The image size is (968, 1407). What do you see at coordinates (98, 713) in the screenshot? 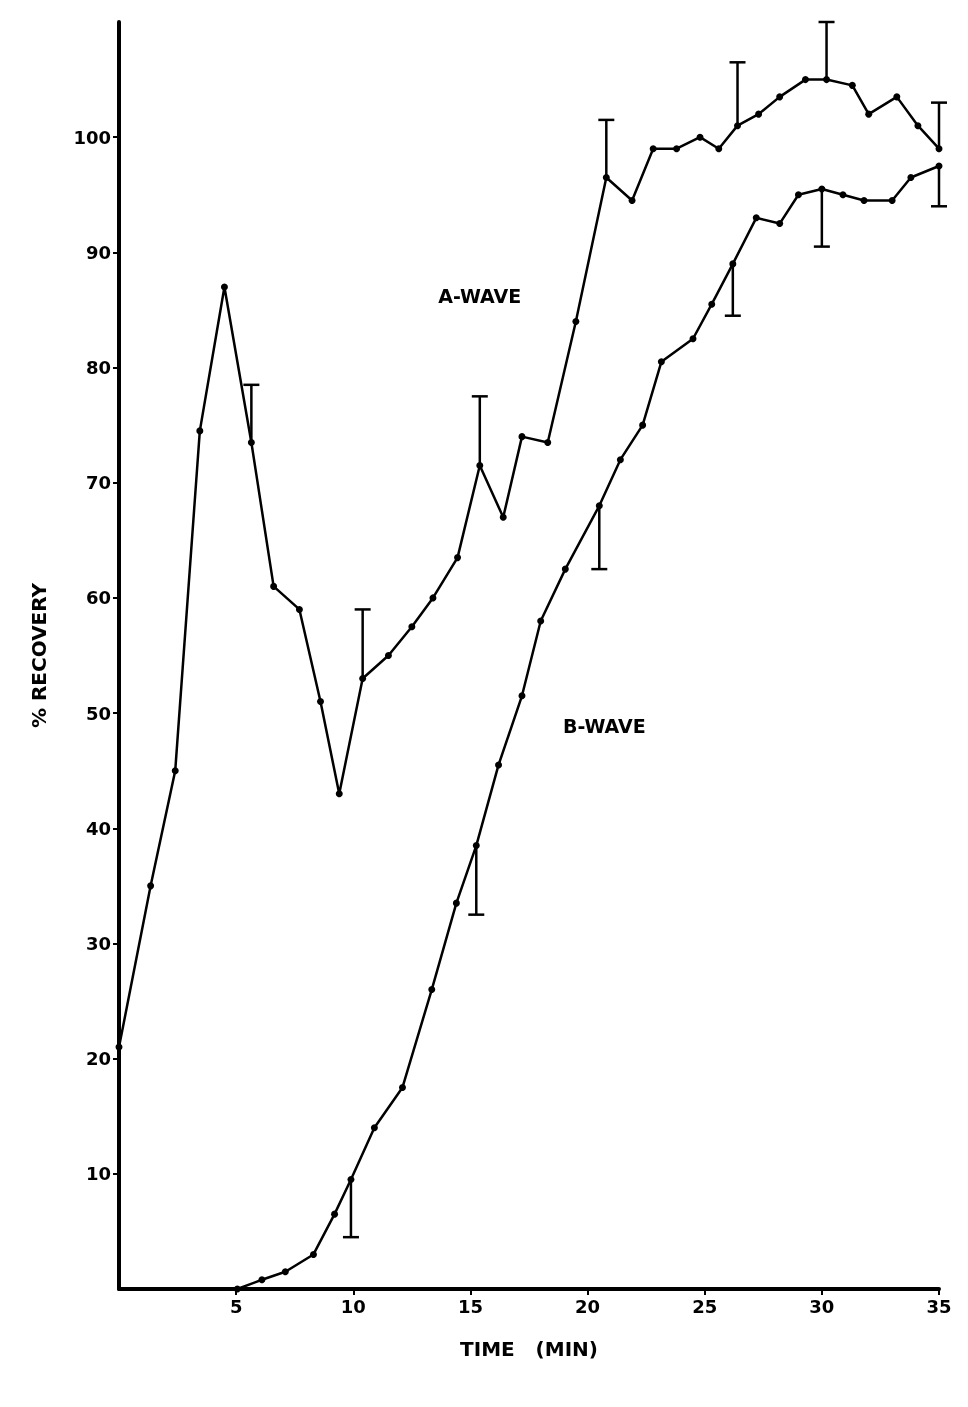
I see `y-tick-label: 50` at bounding box center [98, 713].